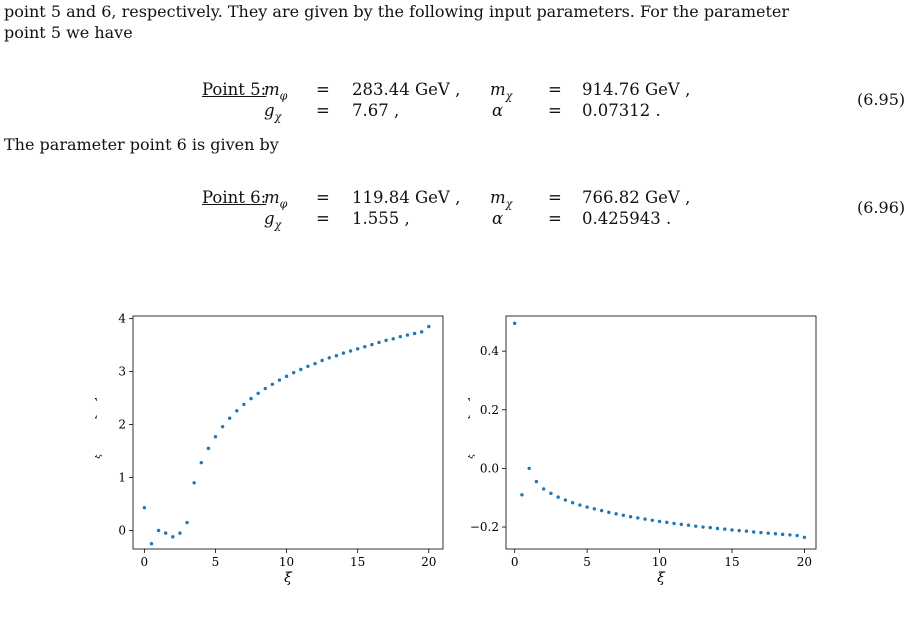 The height and width of the screenshot is (627, 918). I want to click on equation-label: Point 6:, so click(234, 197).